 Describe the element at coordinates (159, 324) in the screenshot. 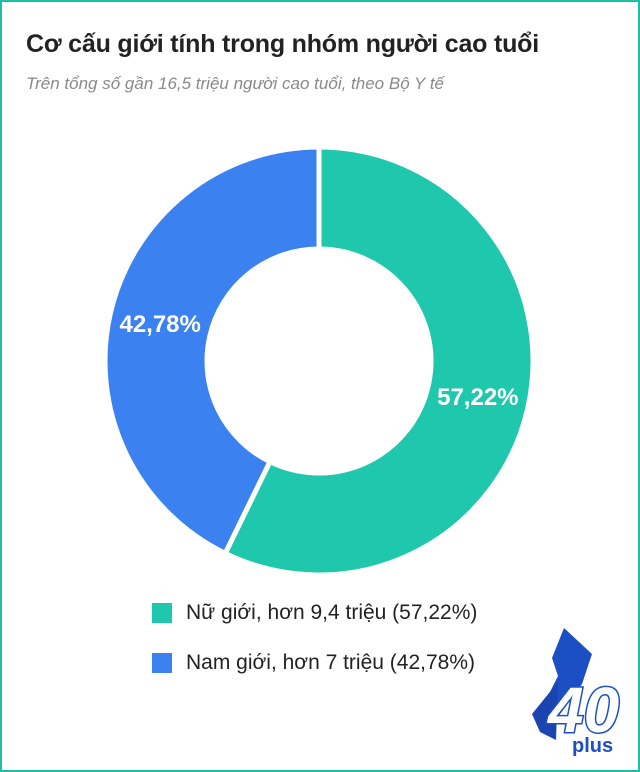

I see `data-label-male: 42,78%` at that location.